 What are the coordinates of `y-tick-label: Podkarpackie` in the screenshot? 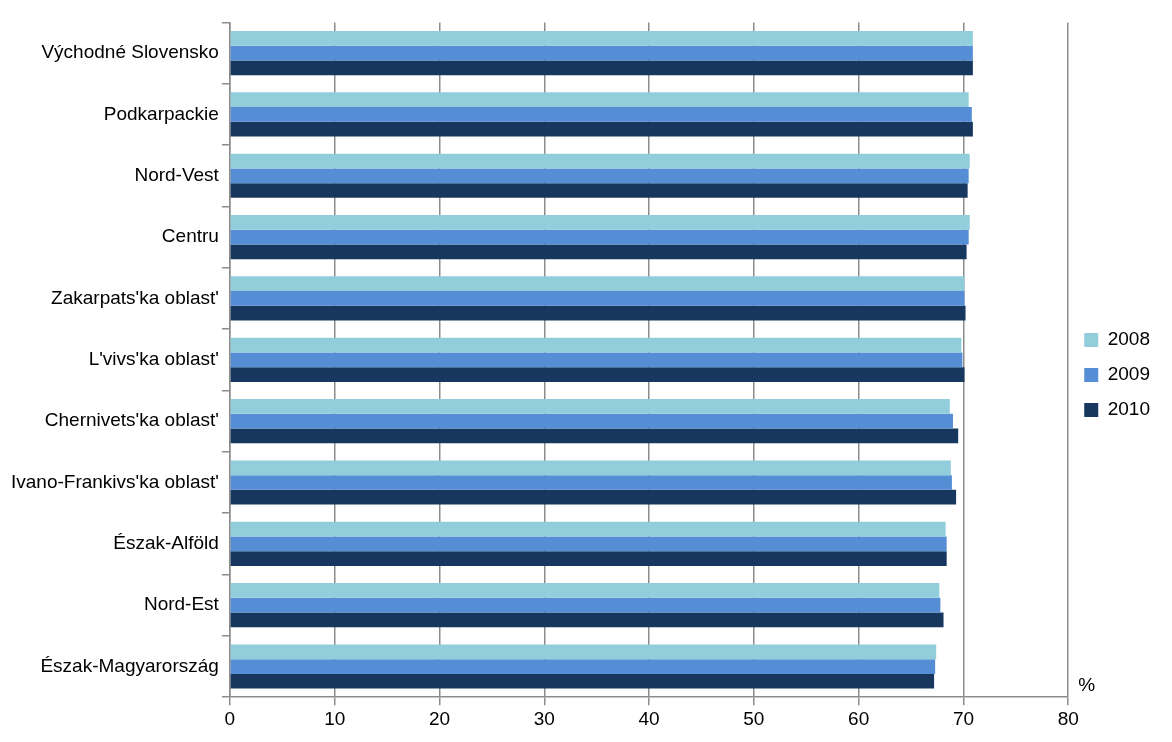 It's located at (161, 113).